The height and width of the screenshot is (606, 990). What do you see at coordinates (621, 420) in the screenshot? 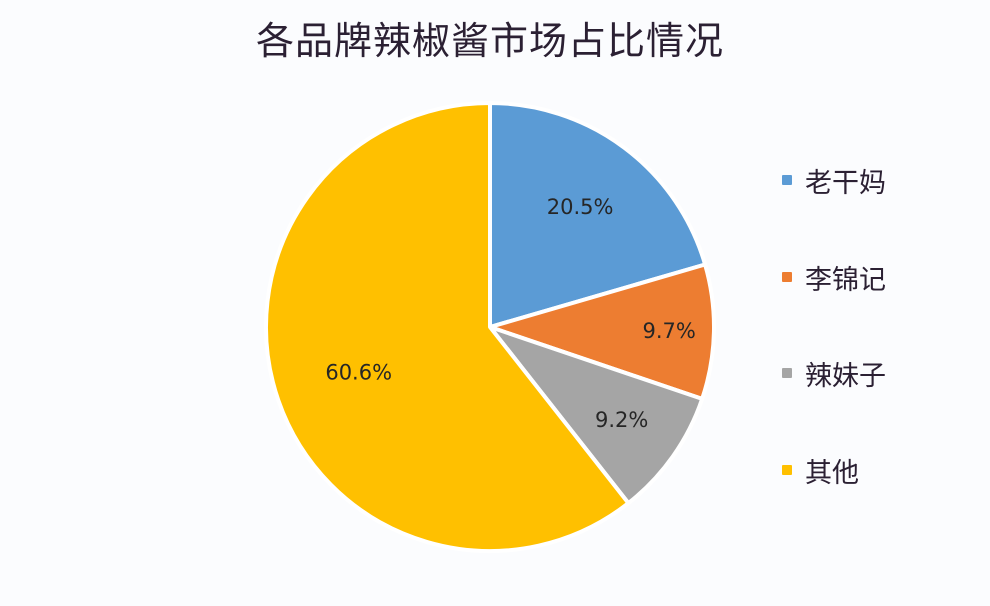
I see `data-label-lameizi: 9.2%` at bounding box center [621, 420].